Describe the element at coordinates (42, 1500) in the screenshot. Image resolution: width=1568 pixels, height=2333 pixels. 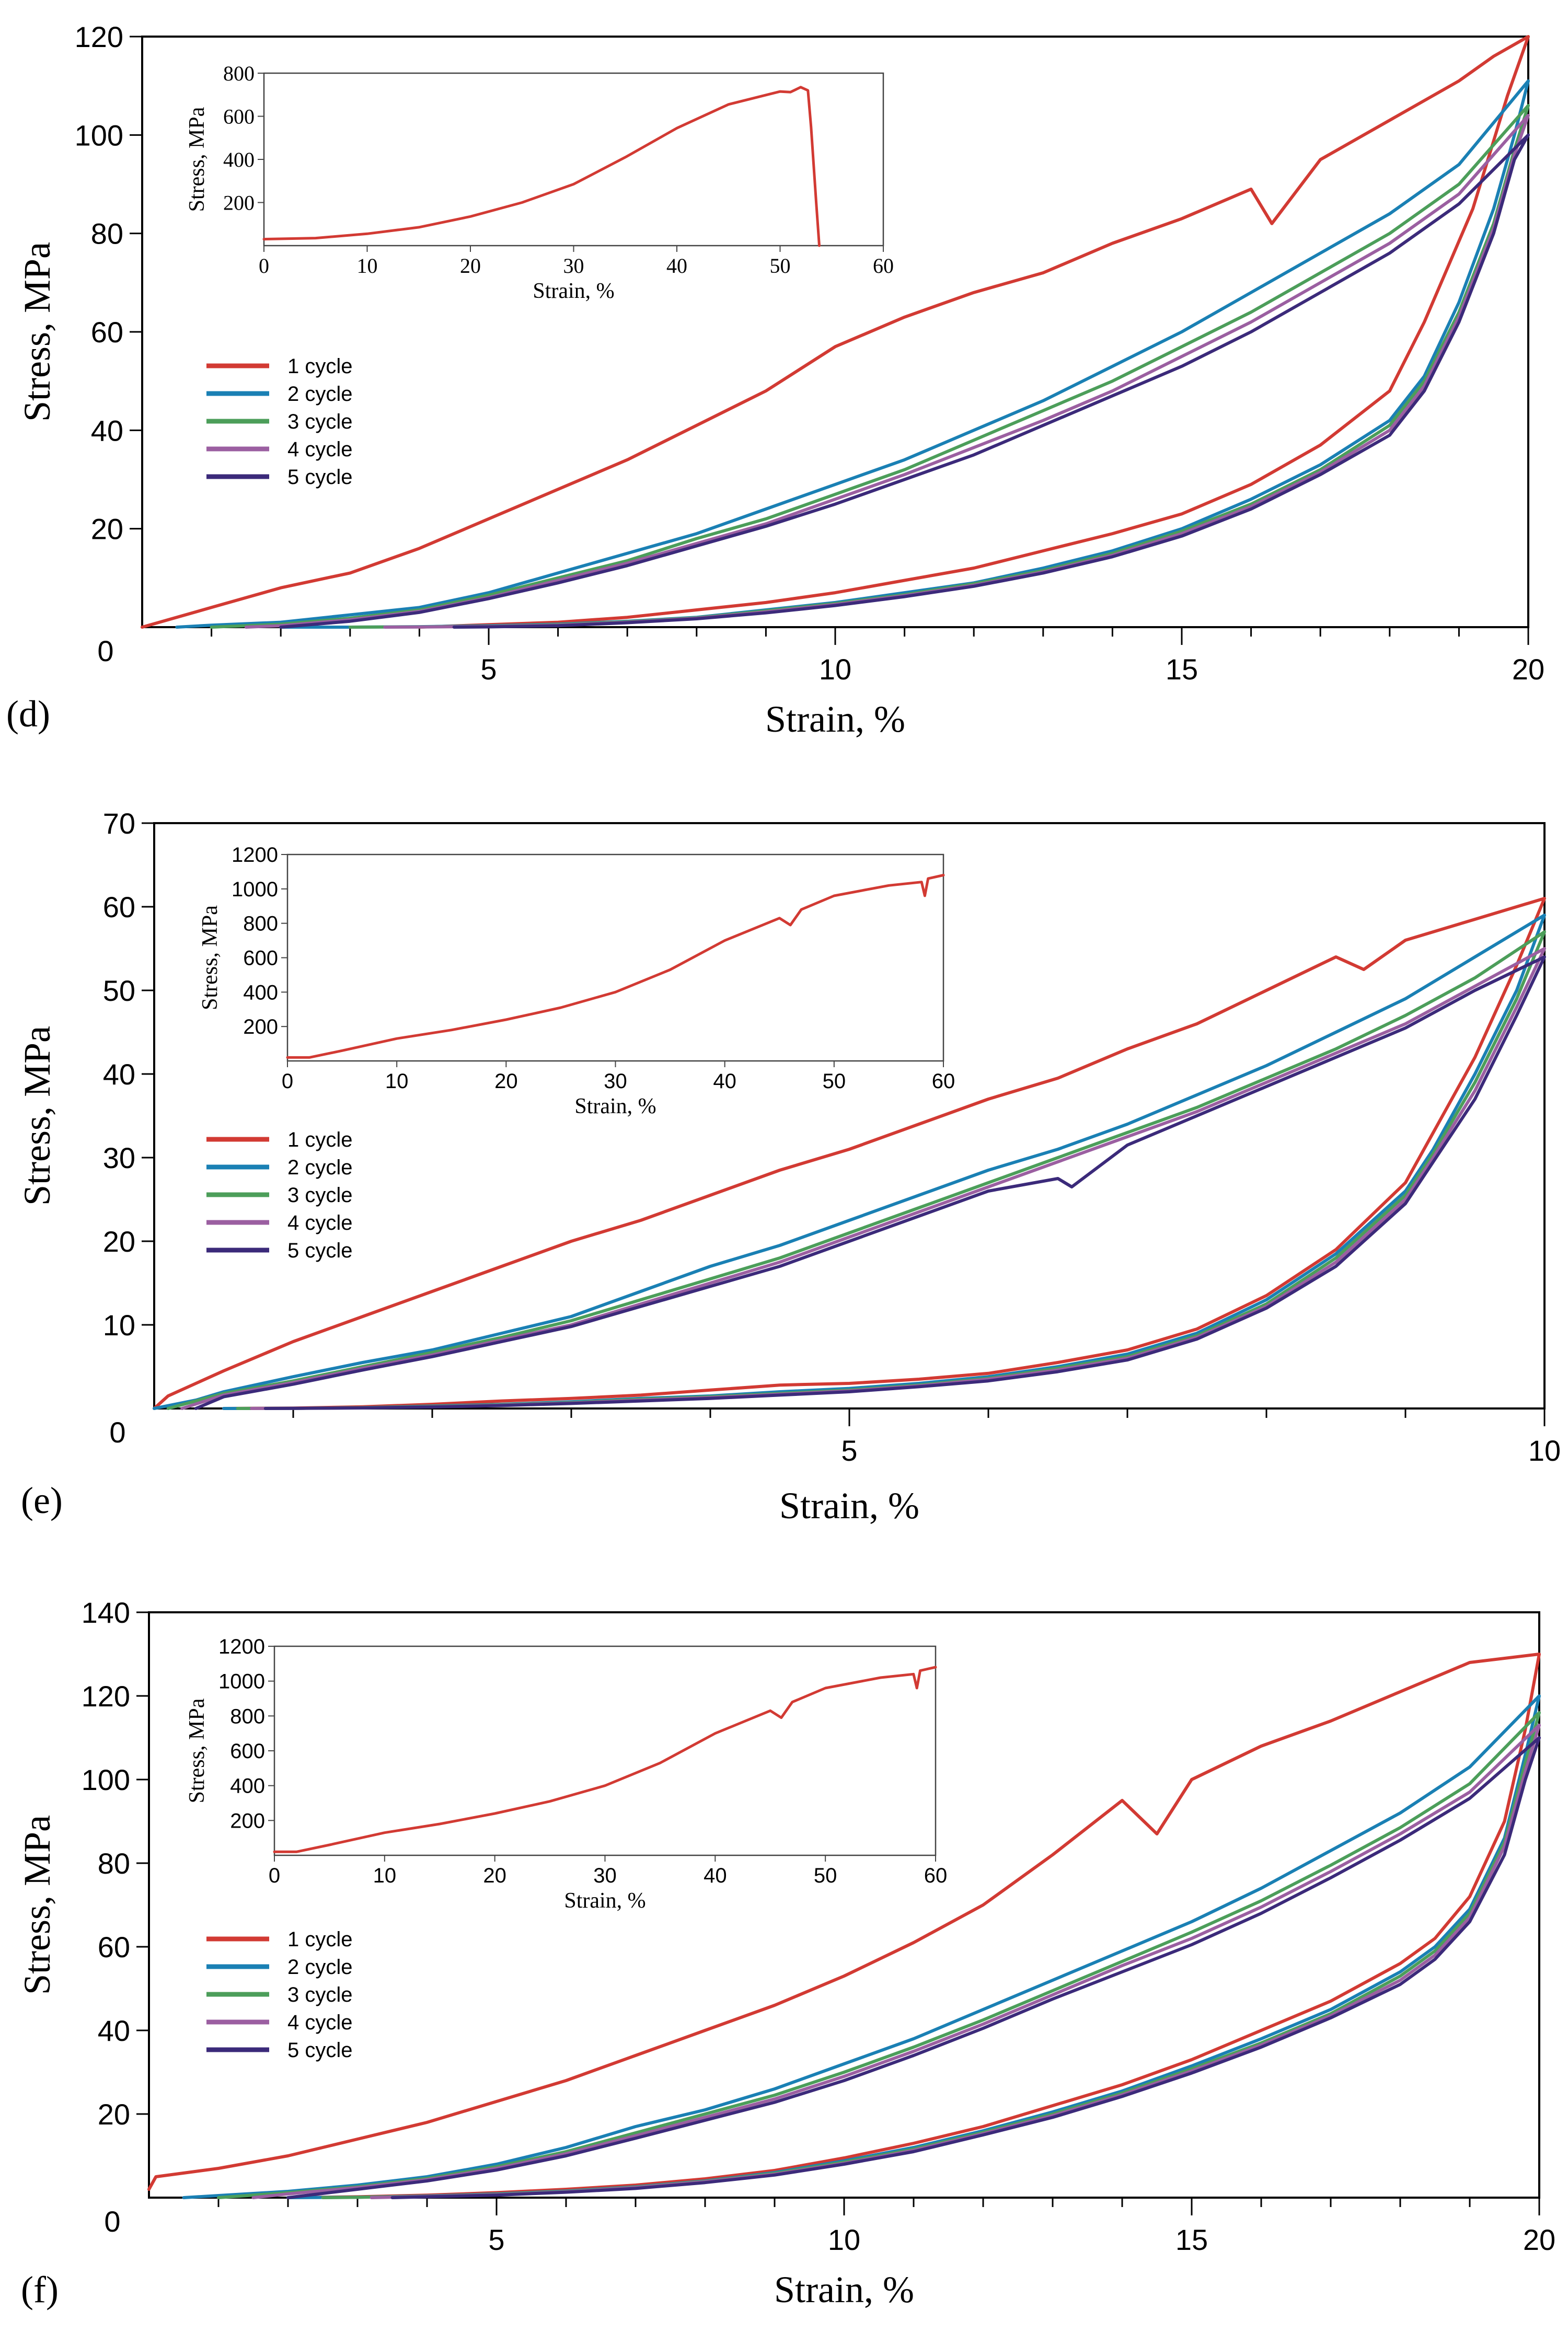
I see `panel-label: (e)` at that location.